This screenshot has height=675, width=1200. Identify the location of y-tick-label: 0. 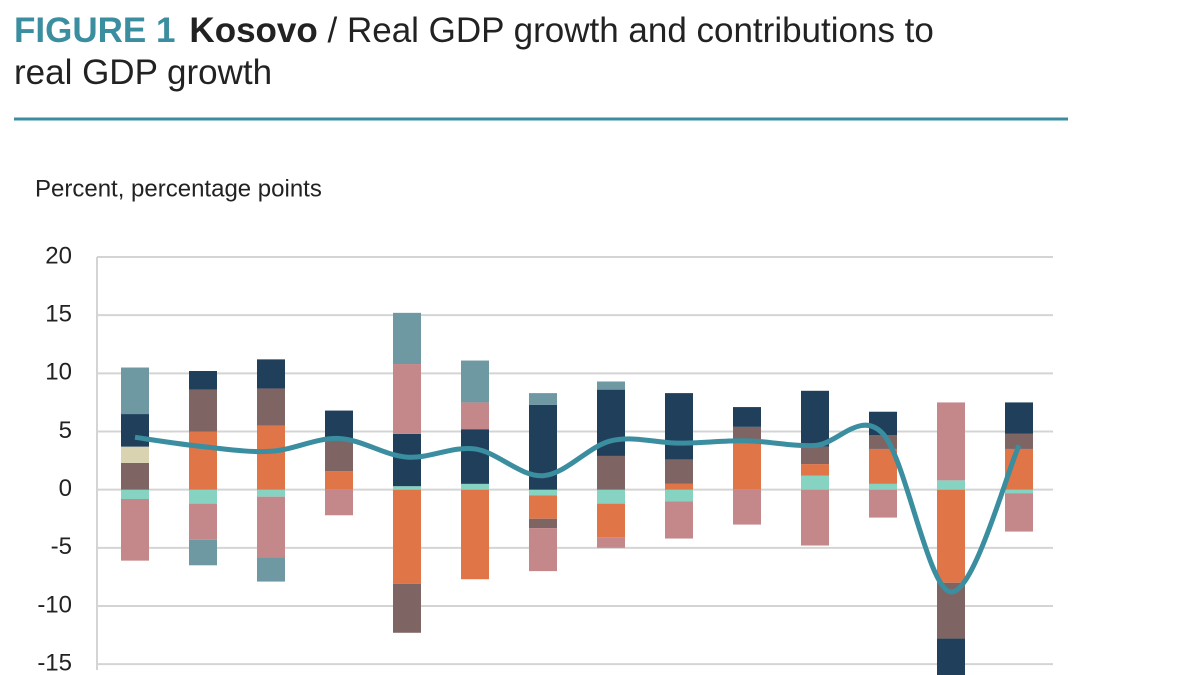
(65, 488).